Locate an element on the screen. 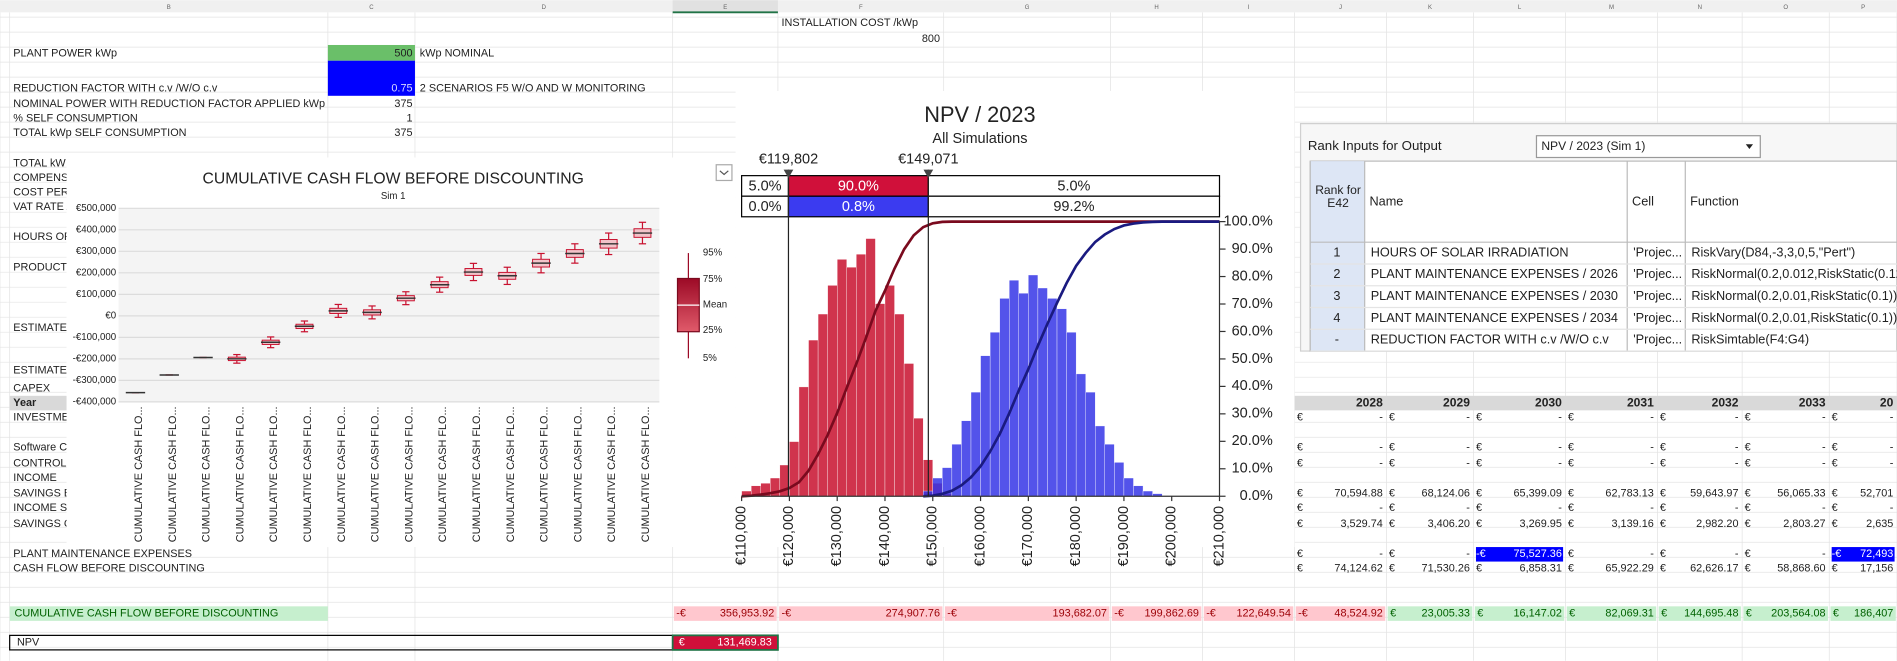 Image resolution: width=1897 pixels, height=661 pixels. amount: 17,156 is located at coordinates (1876, 569).